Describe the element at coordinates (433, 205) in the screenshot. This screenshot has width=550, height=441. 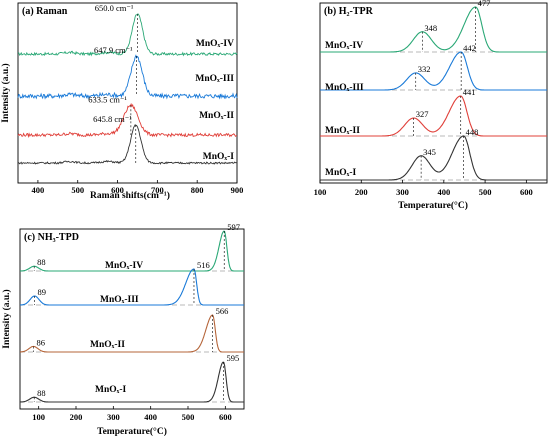
I see `x-axis-title-h2-tpr: Temperature(°C)` at that location.